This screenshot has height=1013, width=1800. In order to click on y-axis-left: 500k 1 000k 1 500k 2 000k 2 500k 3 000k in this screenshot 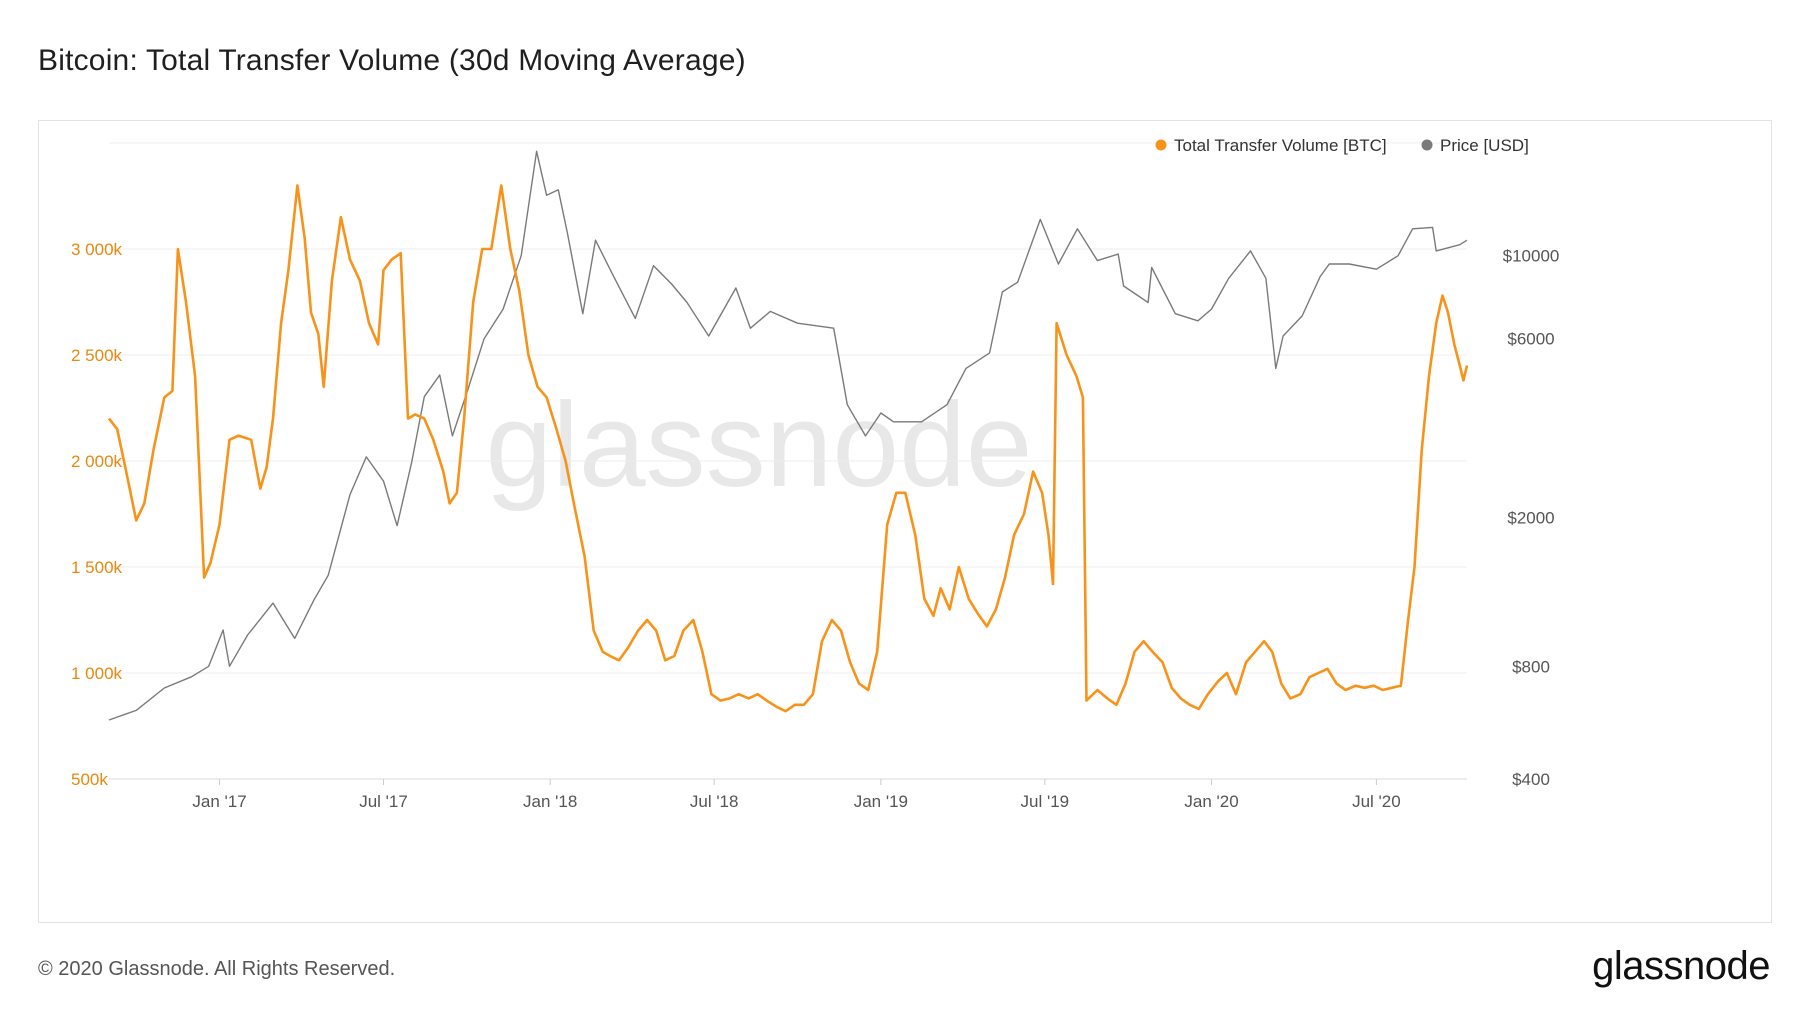, I will do `click(97, 514)`.